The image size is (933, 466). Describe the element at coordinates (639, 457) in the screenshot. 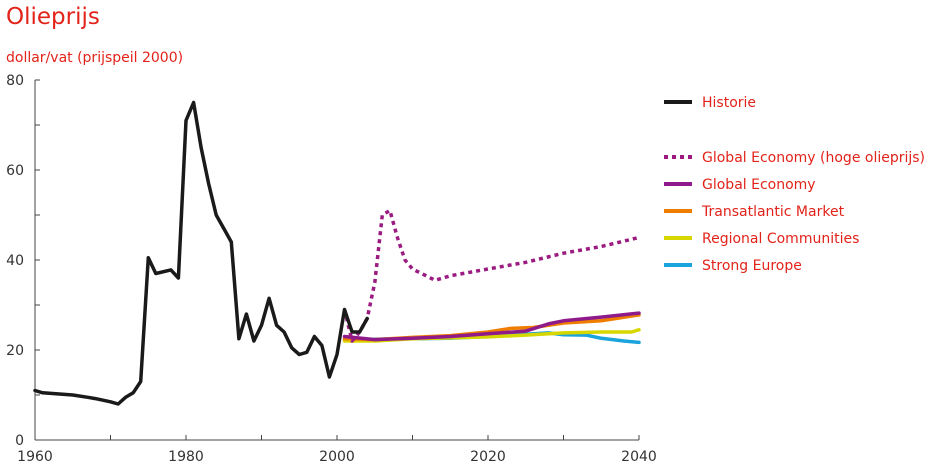

I see `x-tick-label: 2040` at that location.